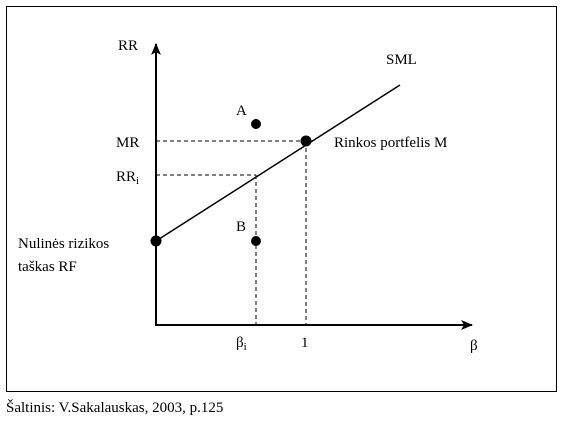 This screenshot has height=432, width=564. I want to click on beta-i-label: βi, so click(241, 344).